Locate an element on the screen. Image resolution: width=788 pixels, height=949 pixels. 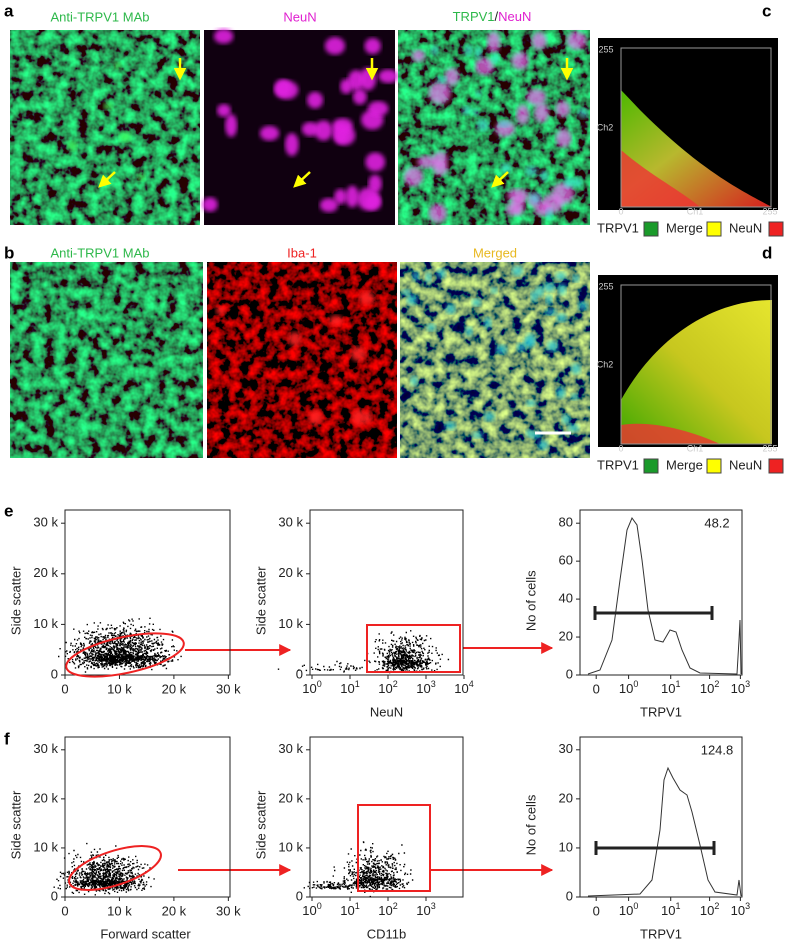
x-tick-label: 0 is located at coordinates (64, 910).